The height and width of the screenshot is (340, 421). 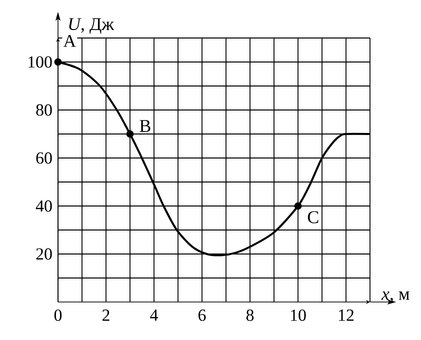 I want to click on y-tick-label: 80, so click(x=44, y=110).